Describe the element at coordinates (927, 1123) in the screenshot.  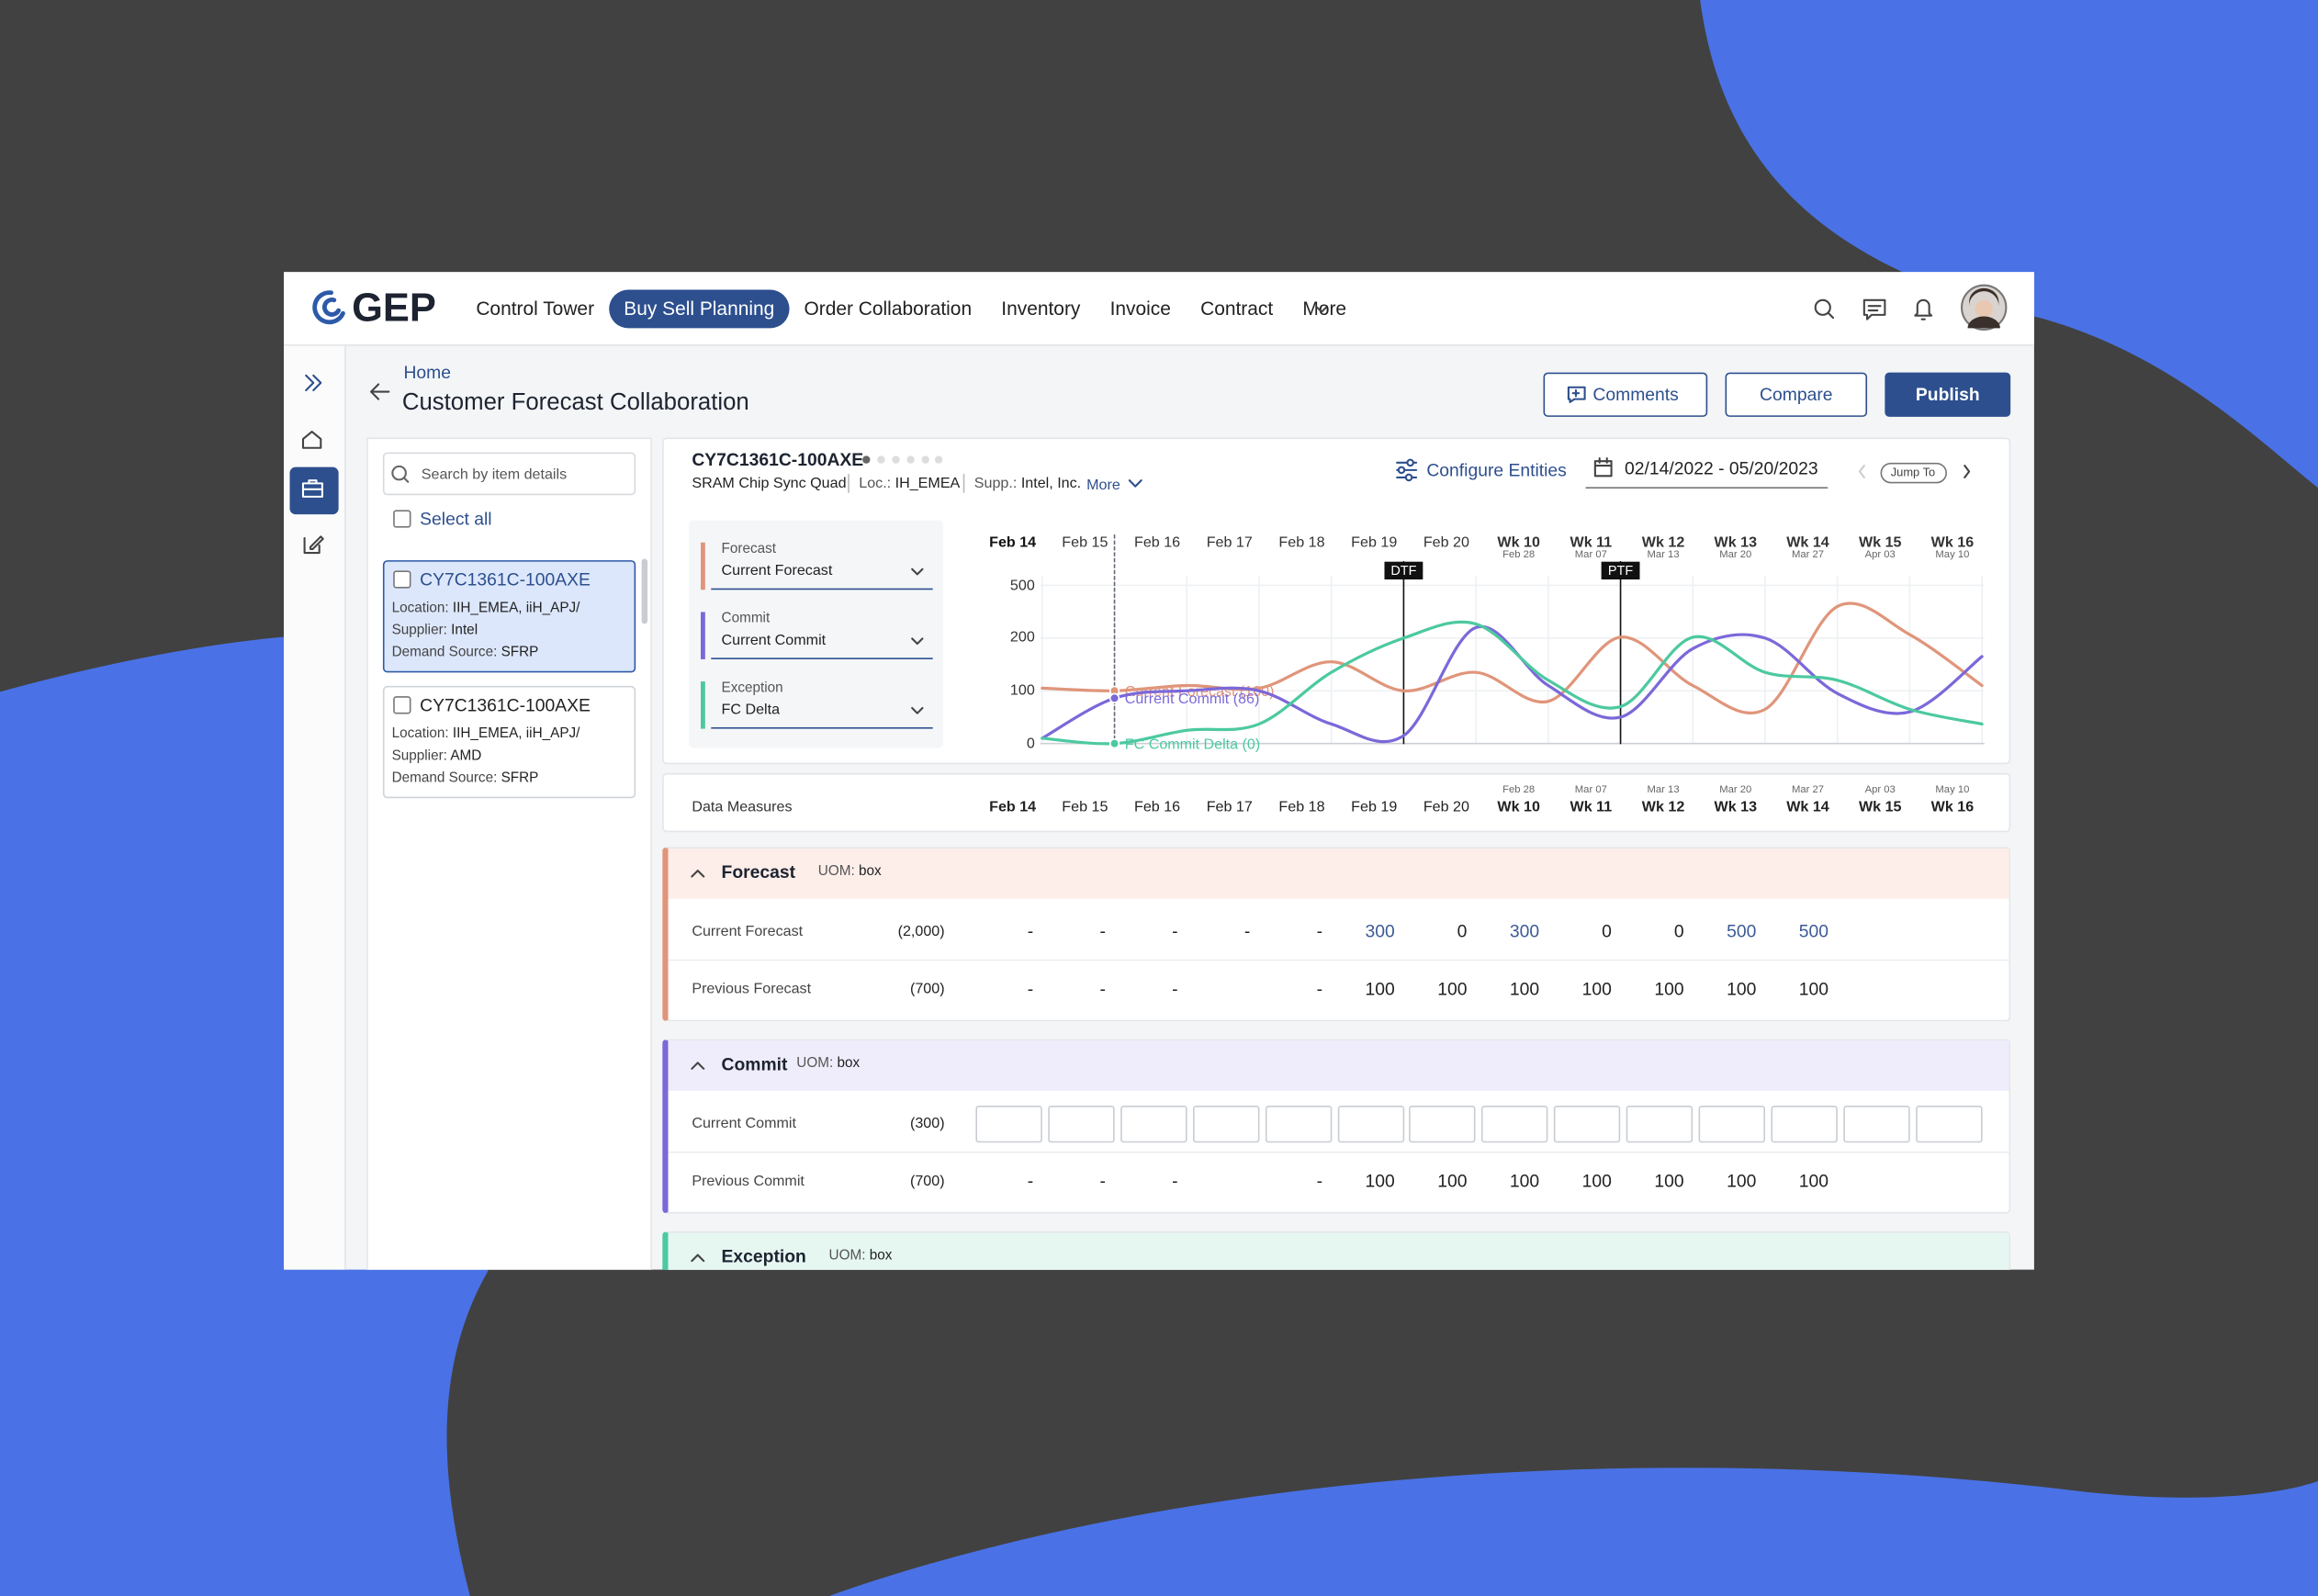
I see `row-total: (300)` at that location.